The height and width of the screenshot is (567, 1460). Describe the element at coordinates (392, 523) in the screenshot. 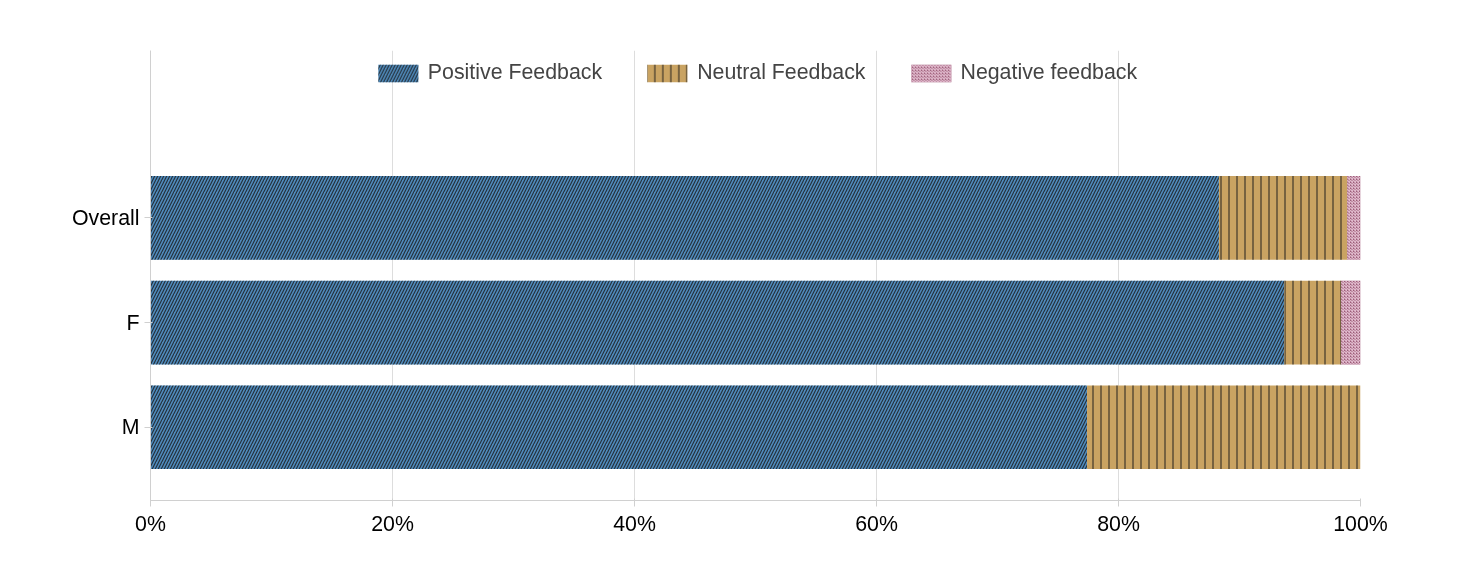

I see `x-tick-label: 20%` at that location.